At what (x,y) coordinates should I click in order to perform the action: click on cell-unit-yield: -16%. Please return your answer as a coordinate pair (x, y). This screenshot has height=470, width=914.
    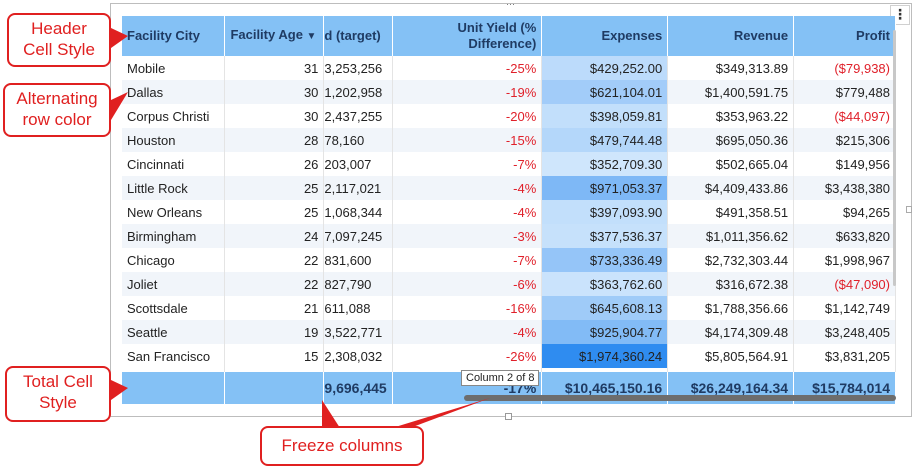
    Looking at the image, I should click on (467, 308).